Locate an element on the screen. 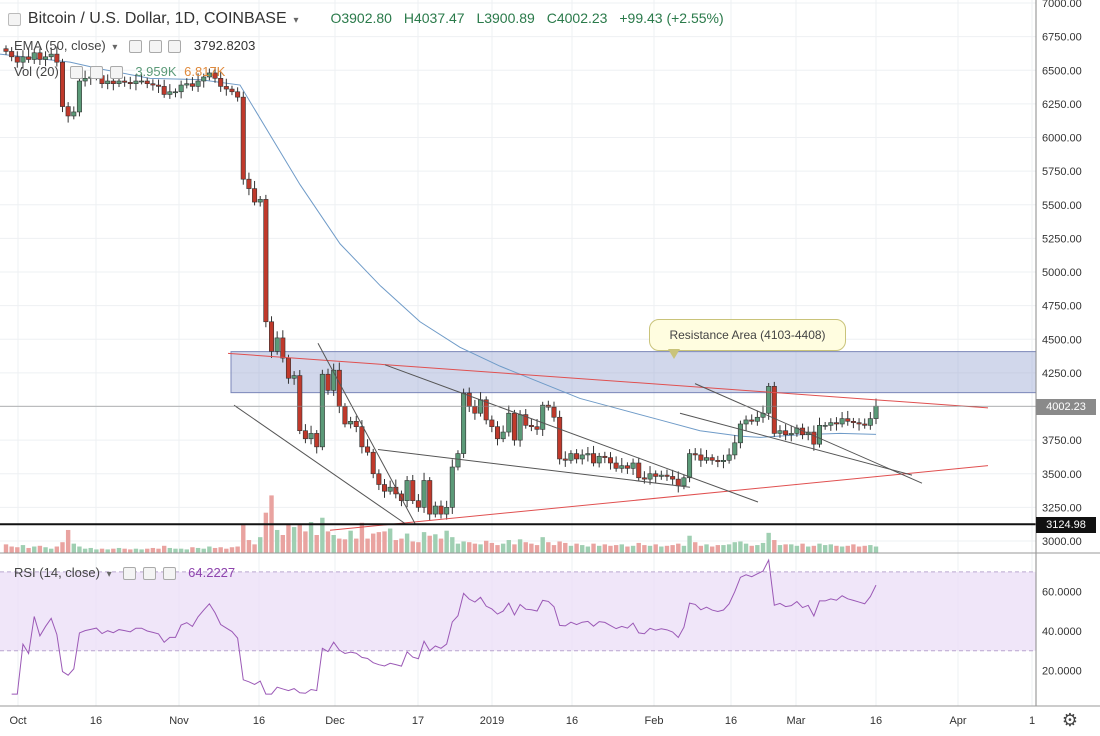 The image size is (1100, 736). x-tick-label: Oct is located at coordinates (17, 721).